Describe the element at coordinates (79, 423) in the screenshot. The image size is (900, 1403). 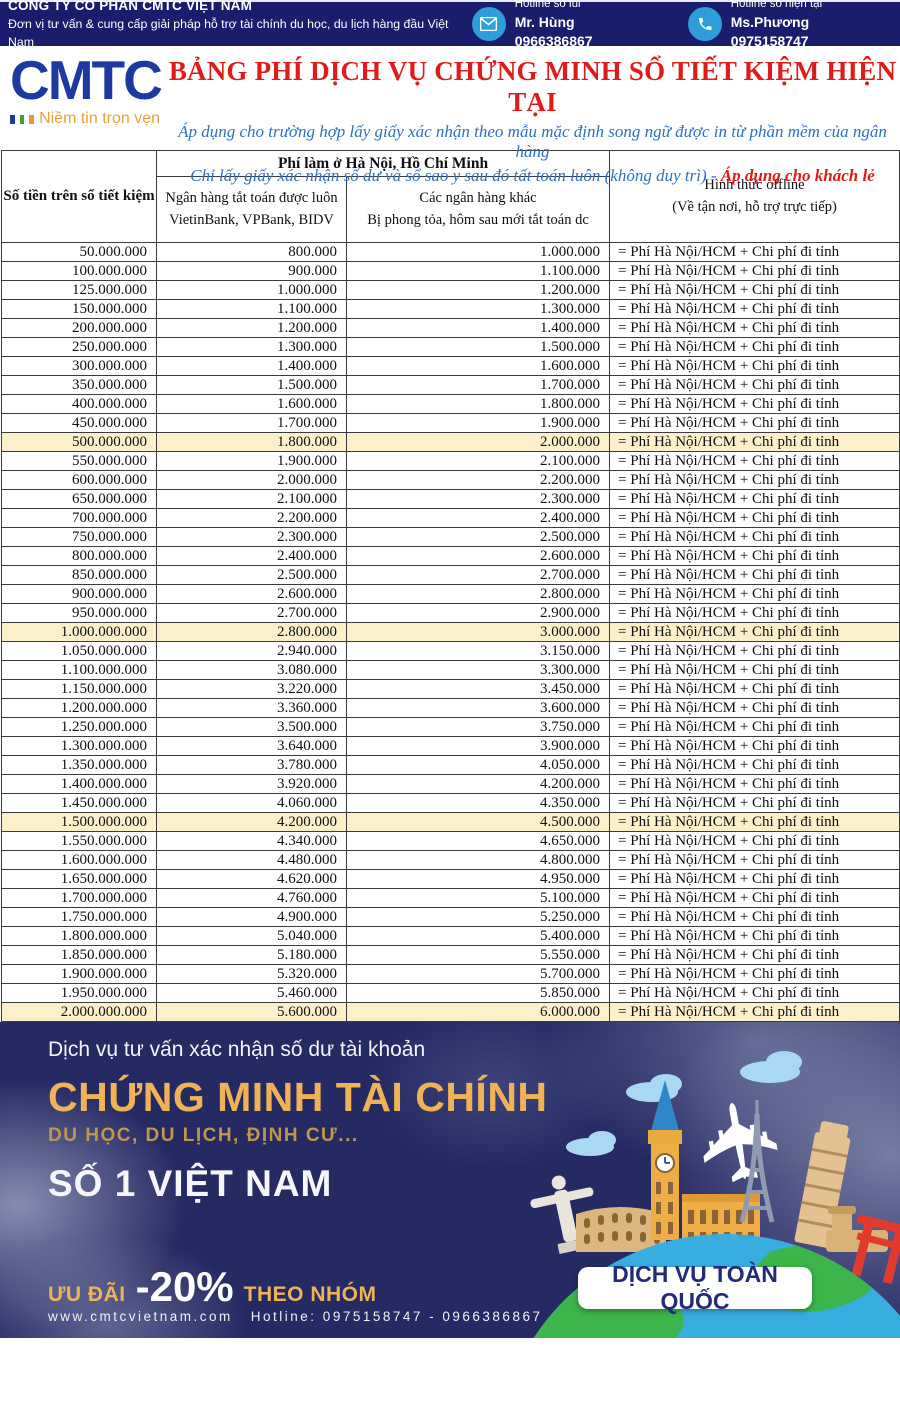
I see `amount-cell: 450.000.000` at that location.